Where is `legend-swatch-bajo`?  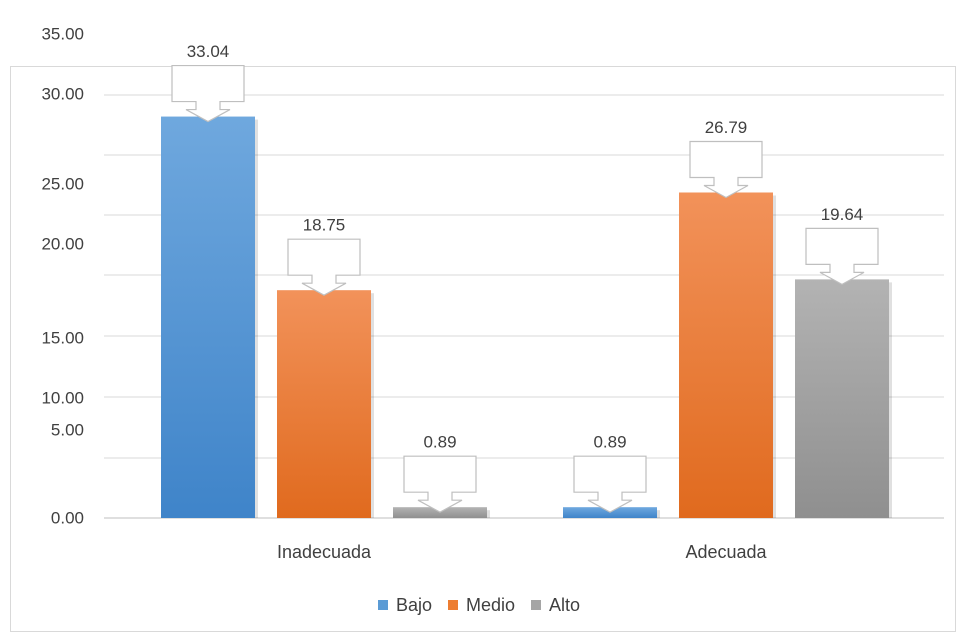
legend-swatch-bajo is located at coordinates (382, 605).